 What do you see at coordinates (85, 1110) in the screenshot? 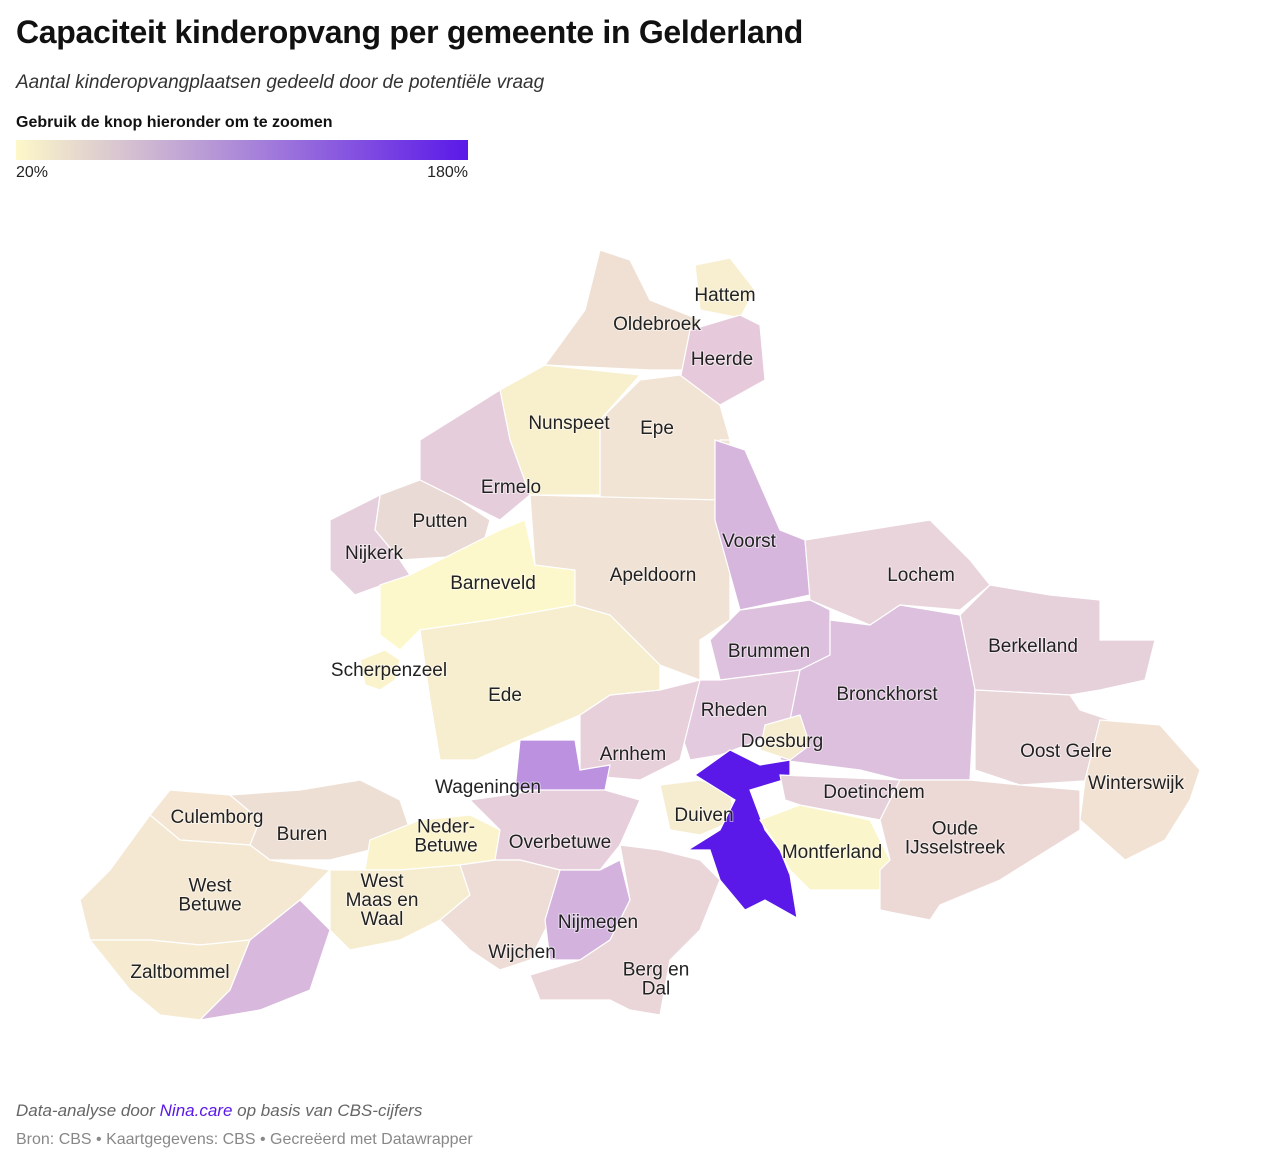
I see `note-text: Data-analyse door` at bounding box center [85, 1110].